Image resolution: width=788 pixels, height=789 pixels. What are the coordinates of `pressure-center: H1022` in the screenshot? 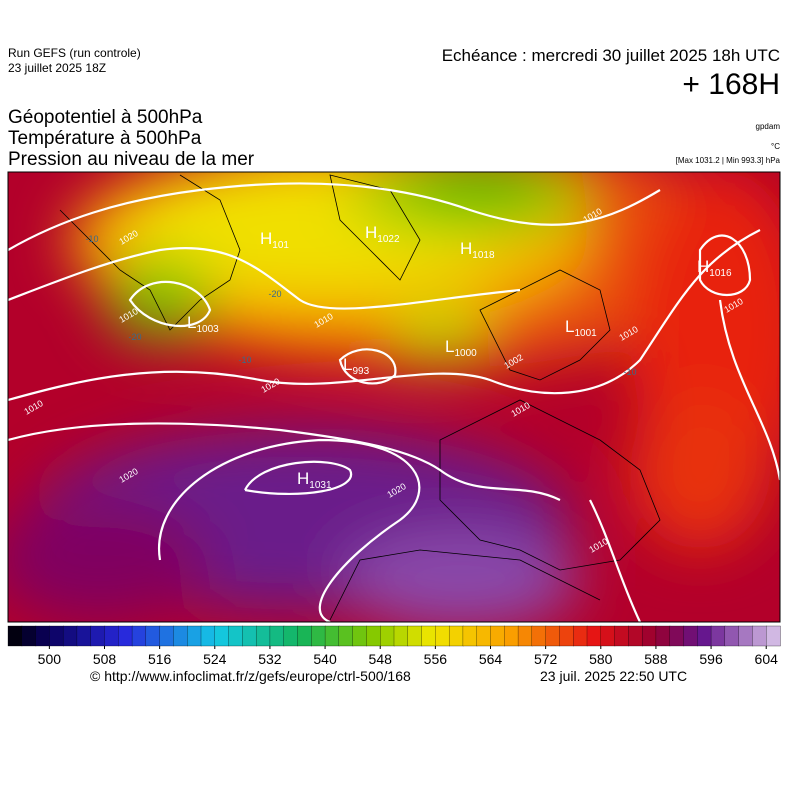 It's located at (382, 234).